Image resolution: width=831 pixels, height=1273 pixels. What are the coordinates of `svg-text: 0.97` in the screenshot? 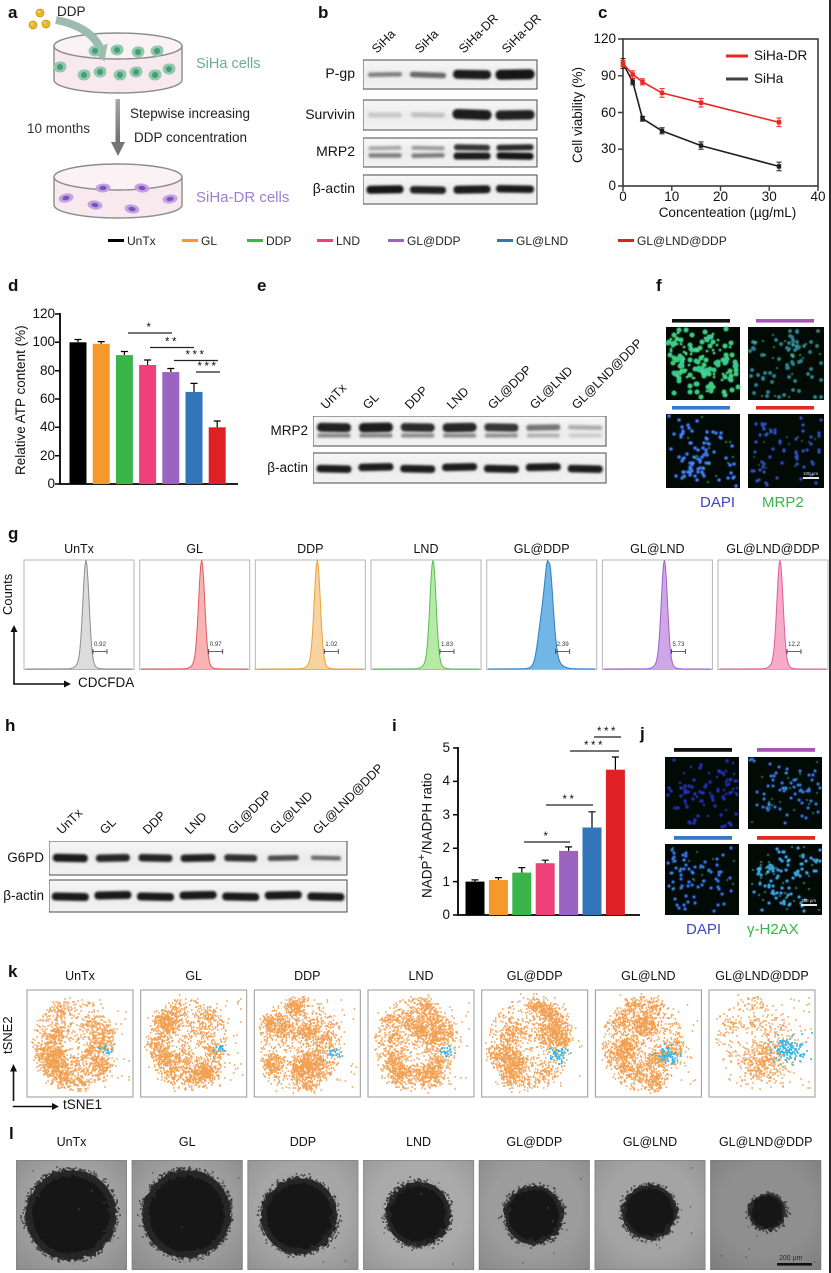 It's located at (216, 644).